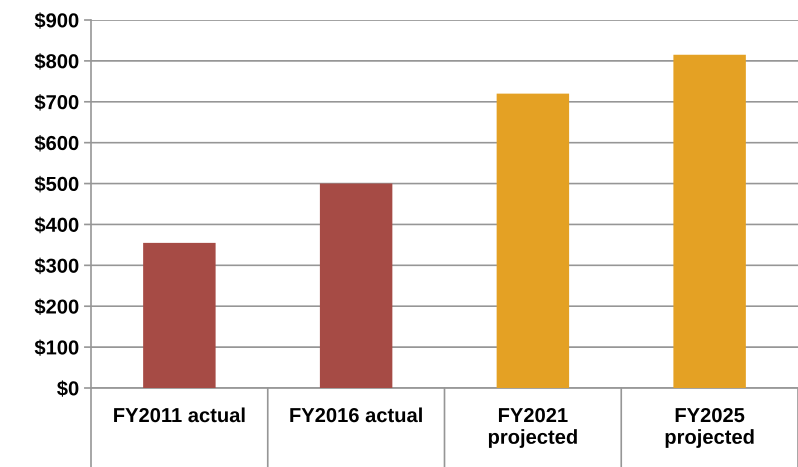 Image resolution: width=798 pixels, height=467 pixels. What do you see at coordinates (532, 428) in the screenshot?
I see `x-tick-label: FY2021 projected` at bounding box center [532, 428].